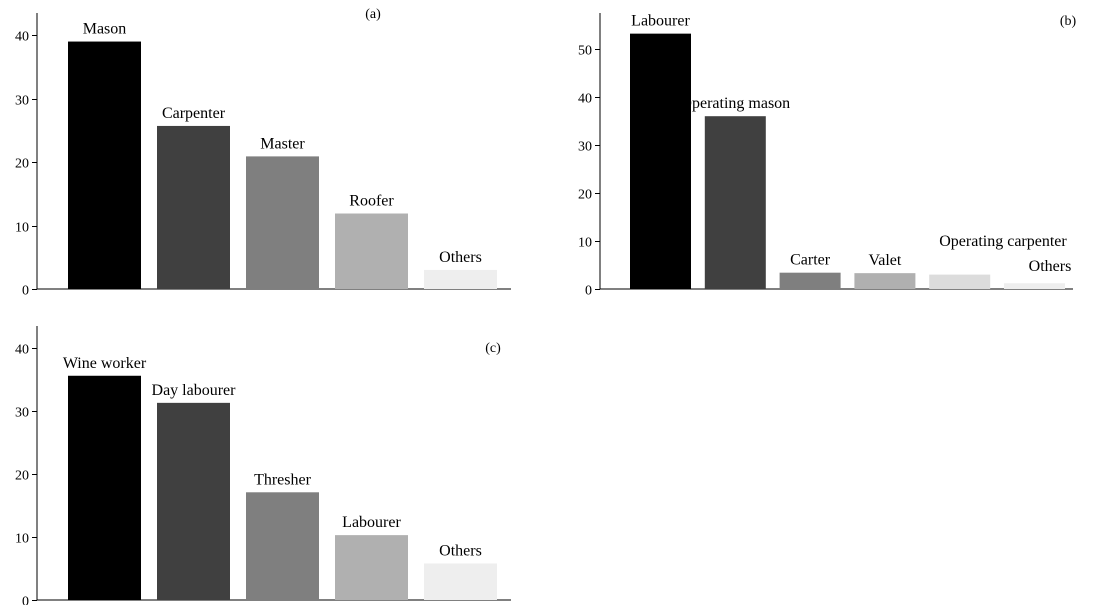 This screenshot has width=1093, height=605. What do you see at coordinates (282, 546) in the screenshot?
I see `bar-thresher` at bounding box center [282, 546].